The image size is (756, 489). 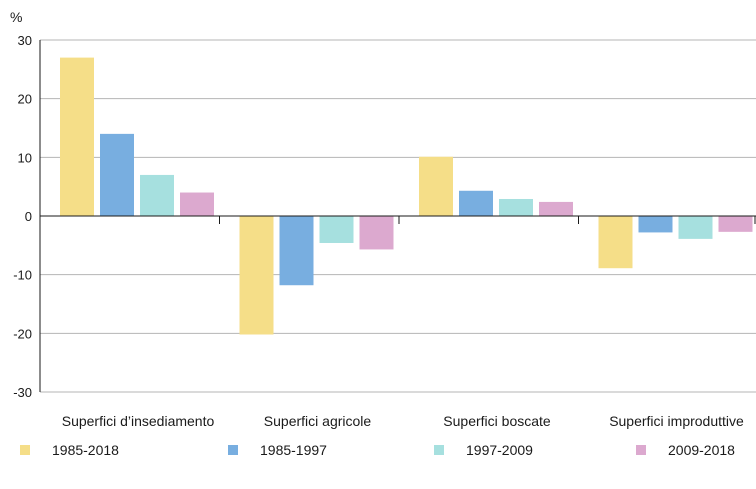 I want to click on category-label: Superfici improduttive, so click(x=676, y=421).